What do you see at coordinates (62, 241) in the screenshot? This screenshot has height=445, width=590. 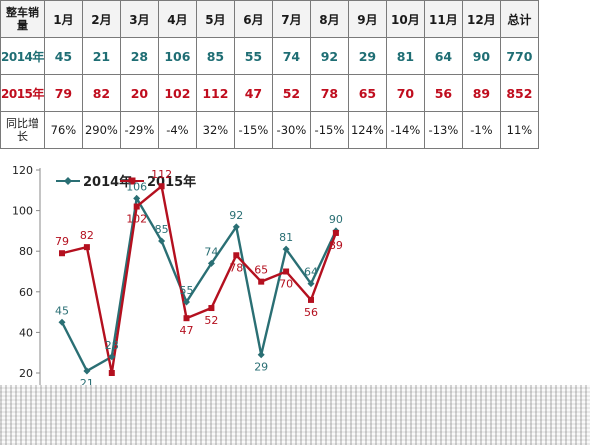 I see `series-2015-data-label: 79` at bounding box center [62, 241].